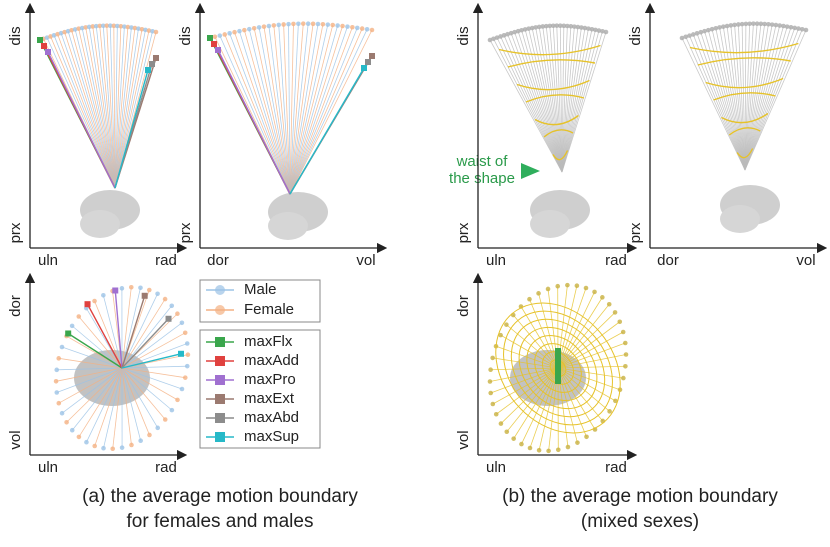 The height and width of the screenshot is (547, 830). Describe the element at coordinates (270, 379) in the screenshot. I see `legend-label: maxPro` at that location.